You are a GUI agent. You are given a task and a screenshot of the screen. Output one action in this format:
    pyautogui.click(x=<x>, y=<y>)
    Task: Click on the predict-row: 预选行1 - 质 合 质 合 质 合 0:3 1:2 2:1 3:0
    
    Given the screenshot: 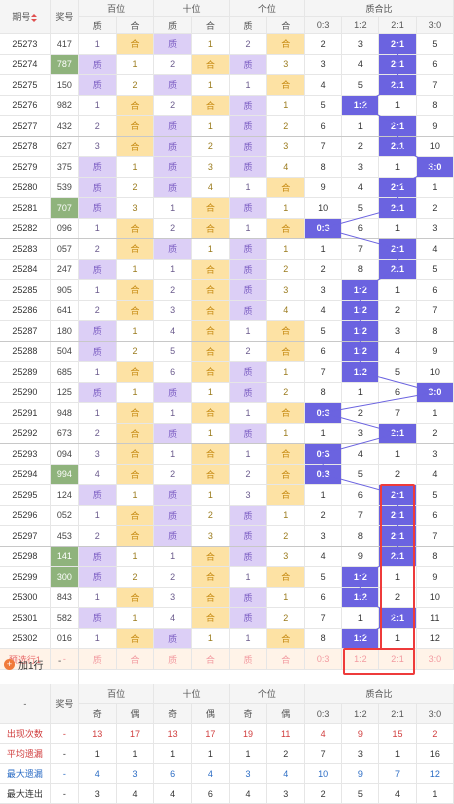 What is the action you would take?
    pyautogui.click(x=227, y=659)
    